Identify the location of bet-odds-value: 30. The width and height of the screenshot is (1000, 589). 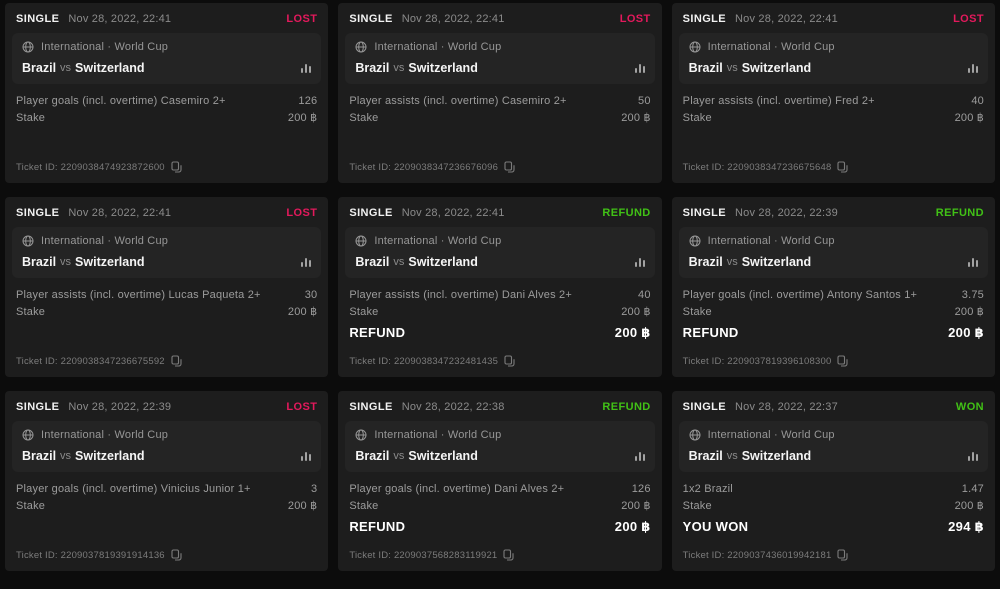
(311, 295).